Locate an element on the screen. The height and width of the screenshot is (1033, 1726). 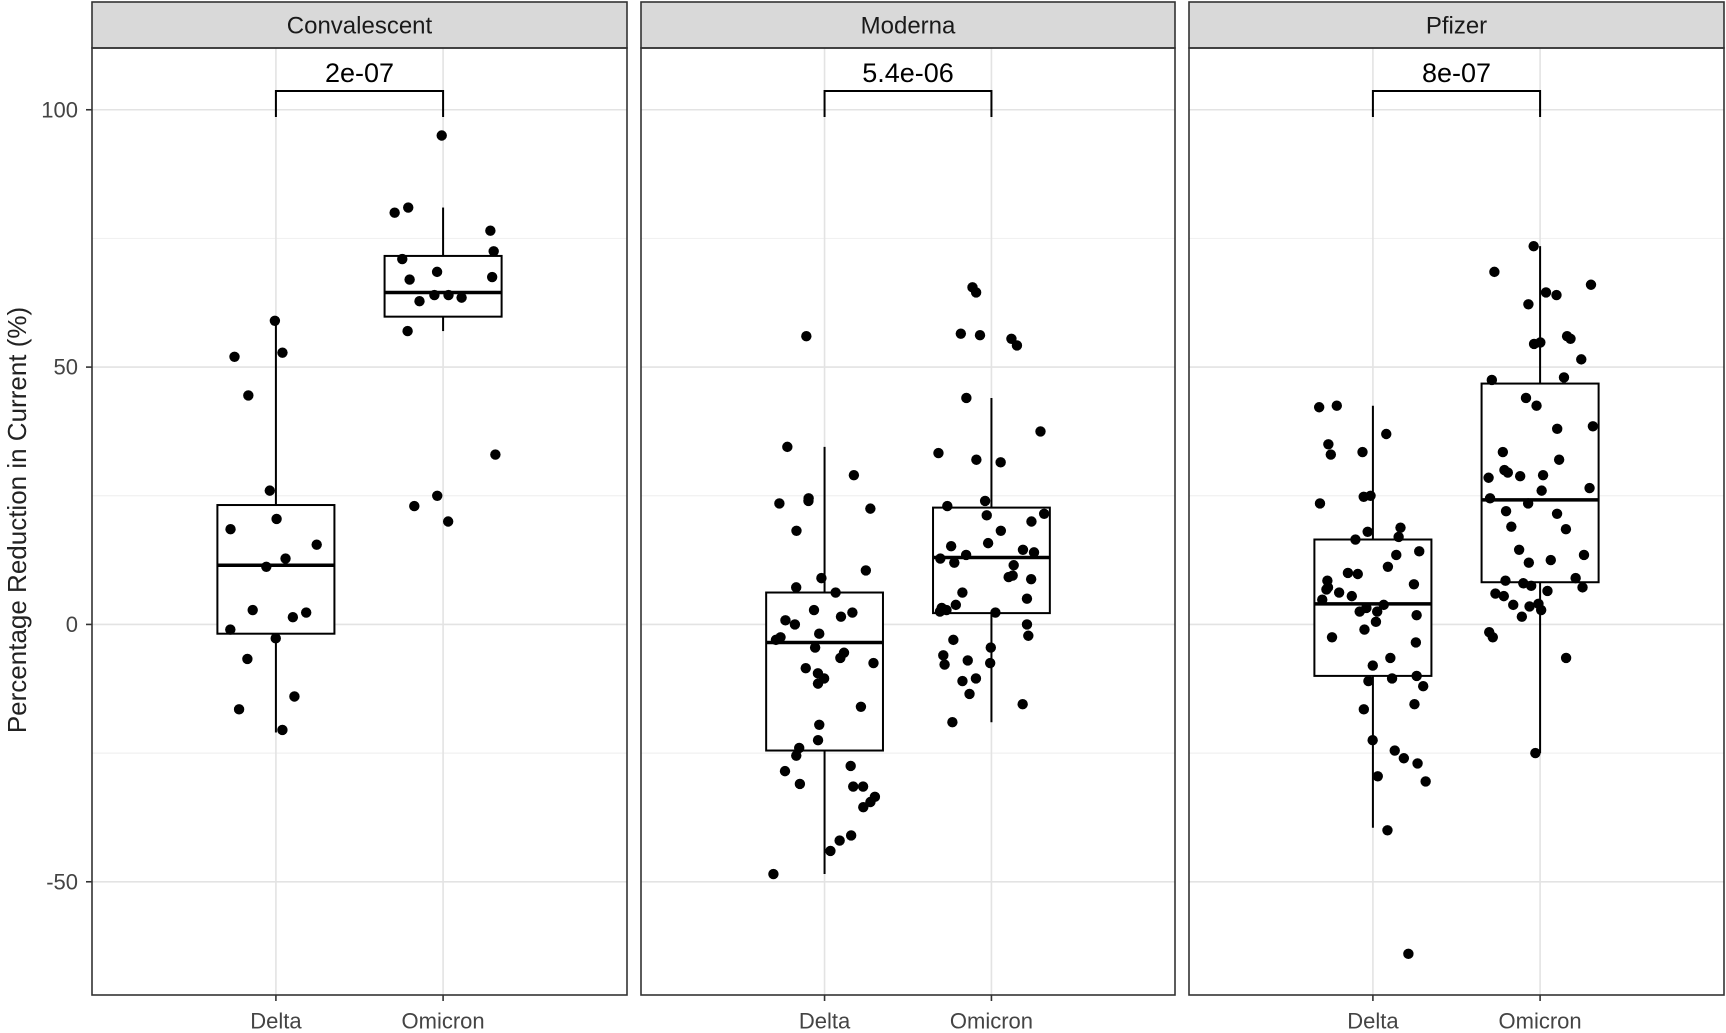
p-value-label: 8e-07 is located at coordinates (1456, 73).